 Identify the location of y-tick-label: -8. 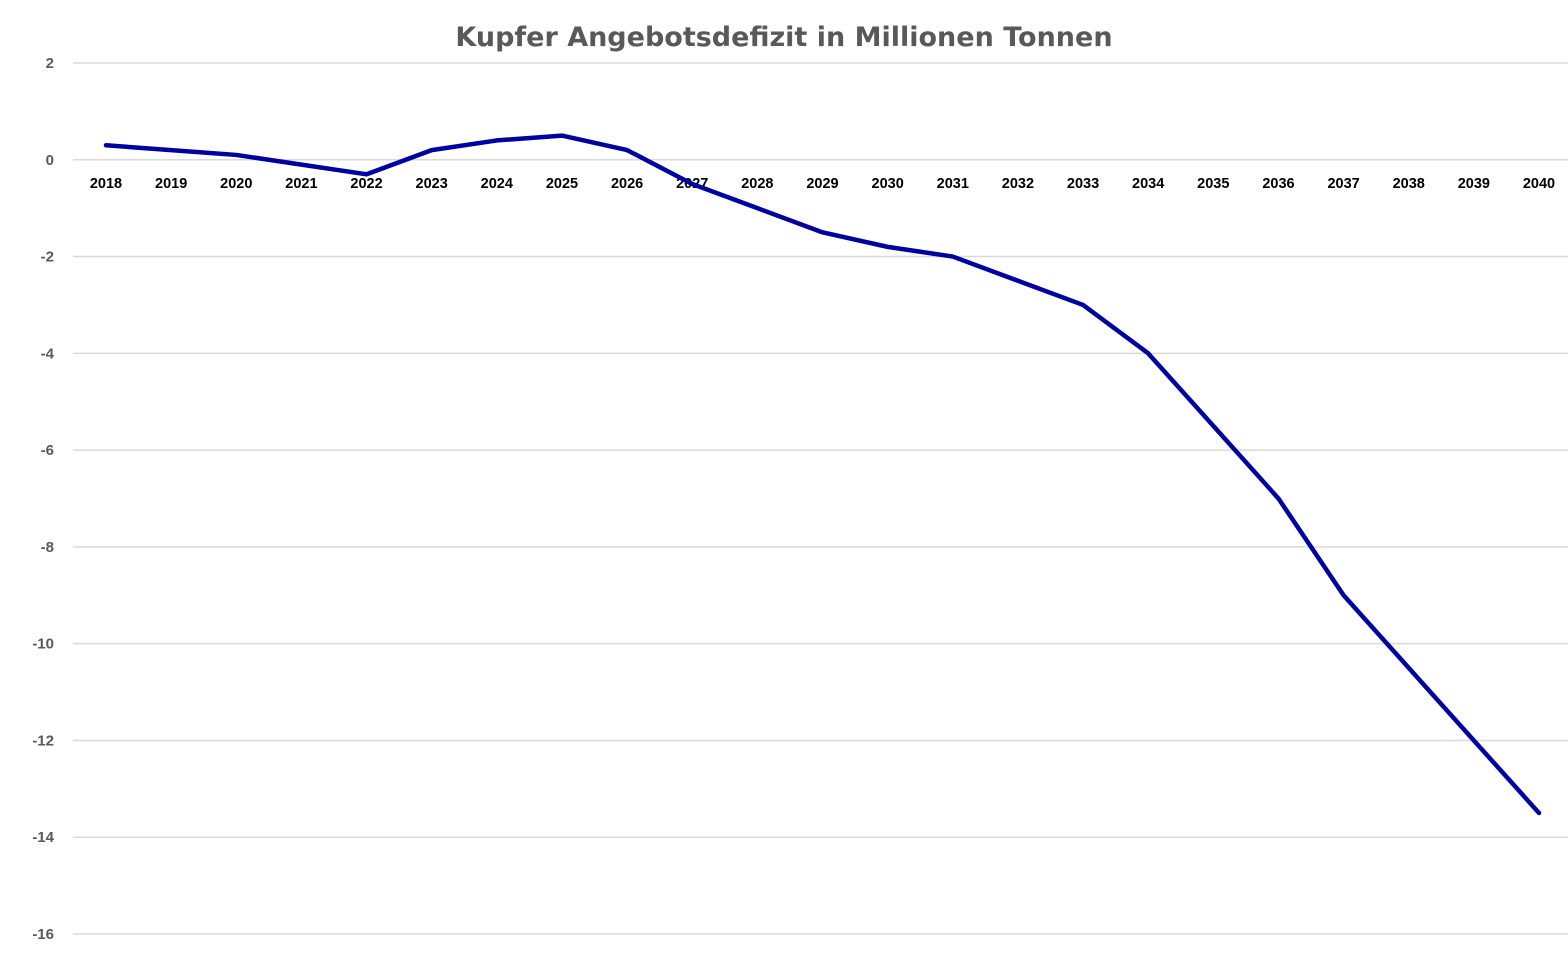
(47, 547).